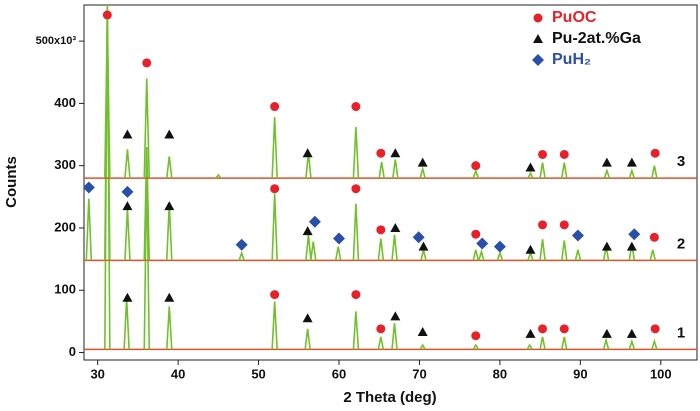  What do you see at coordinates (56, 41) in the screenshot?
I see `y-tick-label: 500x10³` at bounding box center [56, 41].